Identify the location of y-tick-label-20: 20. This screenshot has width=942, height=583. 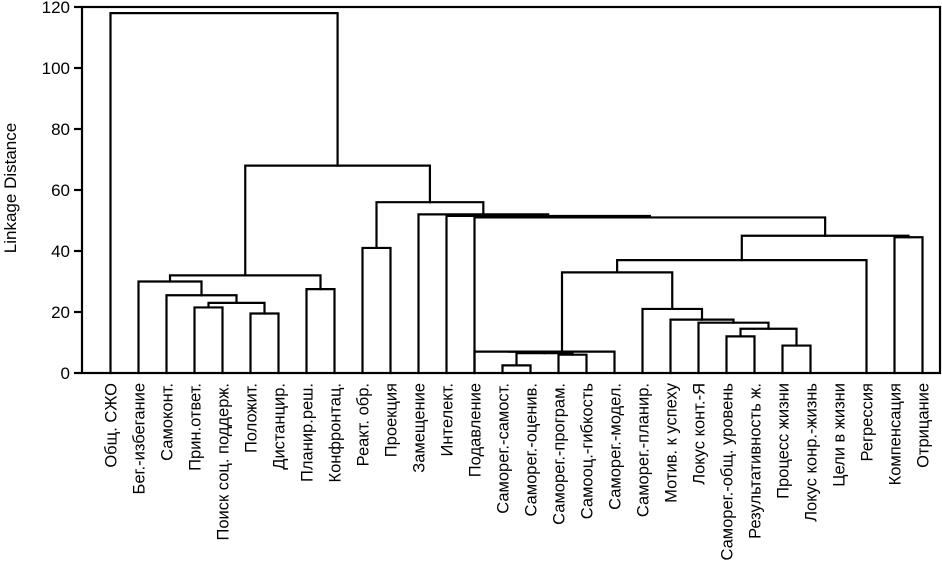
(60, 312).